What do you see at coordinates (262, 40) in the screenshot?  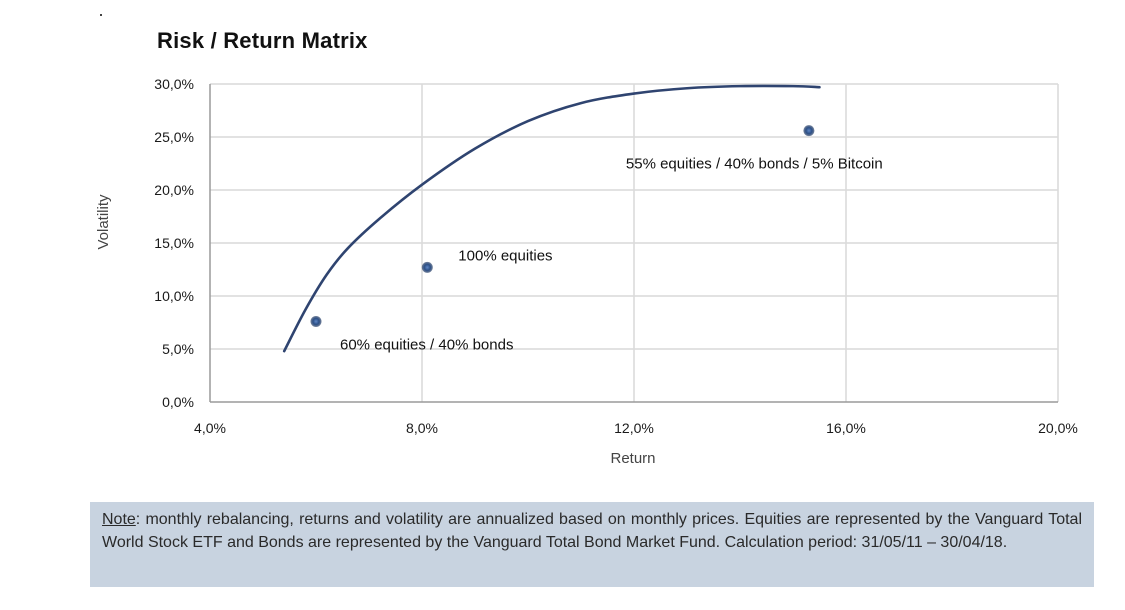 I see `chart-title: Risk / Return Matrix` at bounding box center [262, 40].